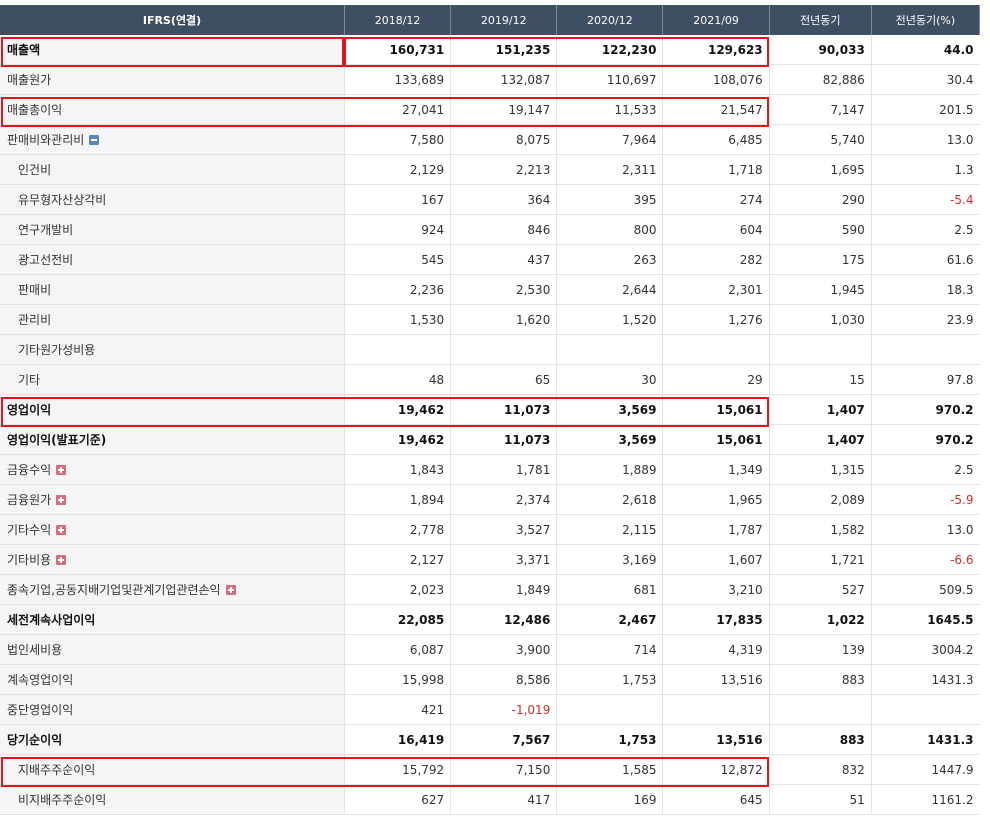  I want to click on value-cell: 6,087, so click(397, 649).